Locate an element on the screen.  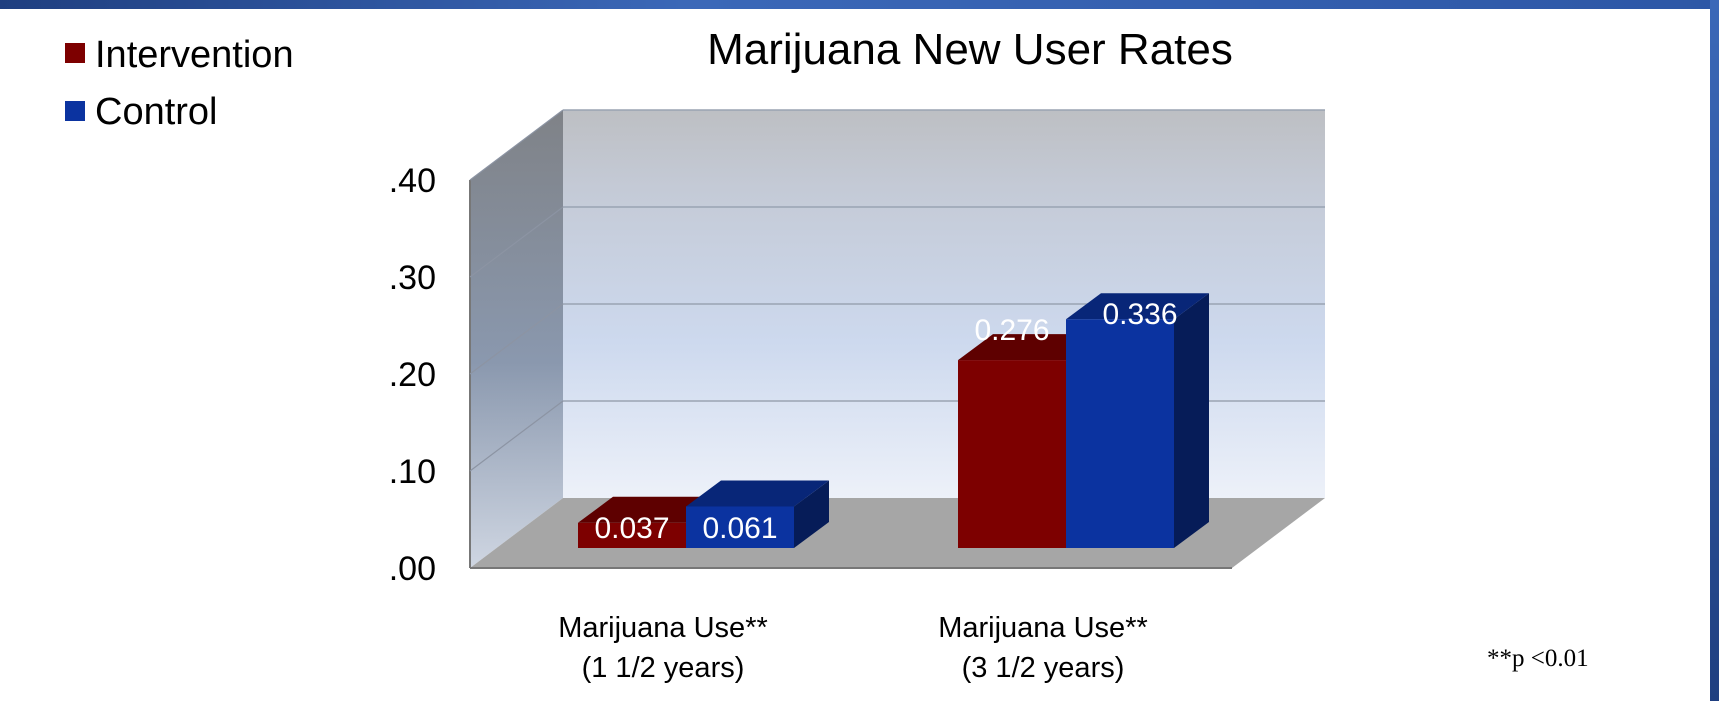
bar-value-label: 0.276 is located at coordinates (1011, 330).